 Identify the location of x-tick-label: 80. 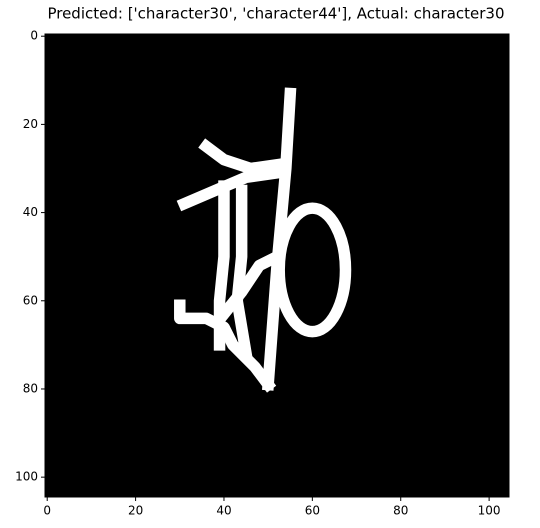
(400, 511).